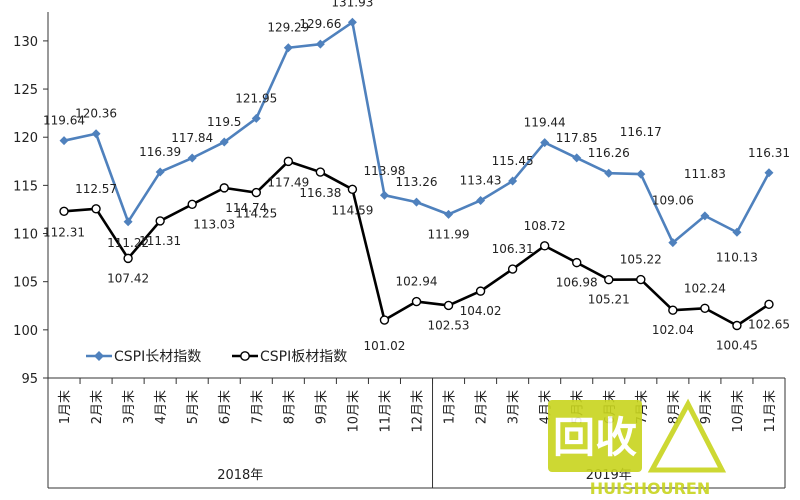 The image size is (800, 500). I want to click on long-products-data-label: 113.26, so click(417, 182).